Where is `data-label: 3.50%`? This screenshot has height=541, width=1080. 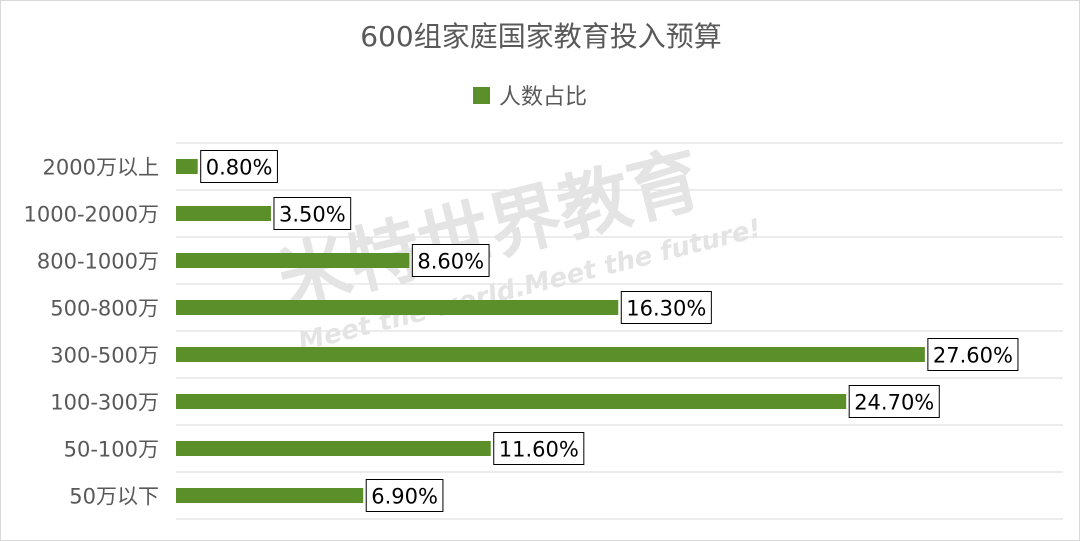
data-label: 3.50% is located at coordinates (312, 213).